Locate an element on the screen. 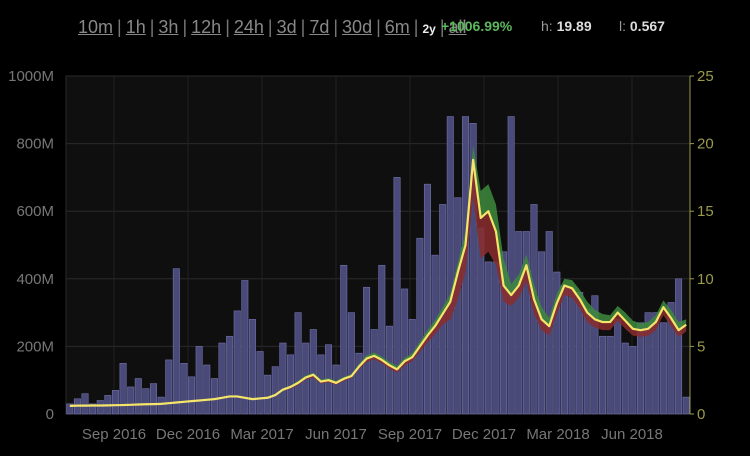 This screenshot has width=750, height=456. range-option-all: all is located at coordinates (457, 27).